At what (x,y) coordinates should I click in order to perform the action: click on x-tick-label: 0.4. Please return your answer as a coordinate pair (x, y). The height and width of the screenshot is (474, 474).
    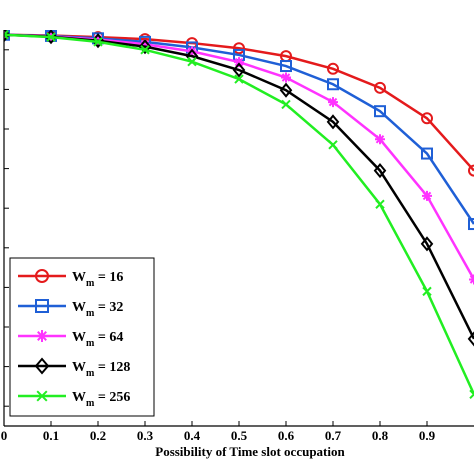
    Looking at the image, I should click on (192, 435).